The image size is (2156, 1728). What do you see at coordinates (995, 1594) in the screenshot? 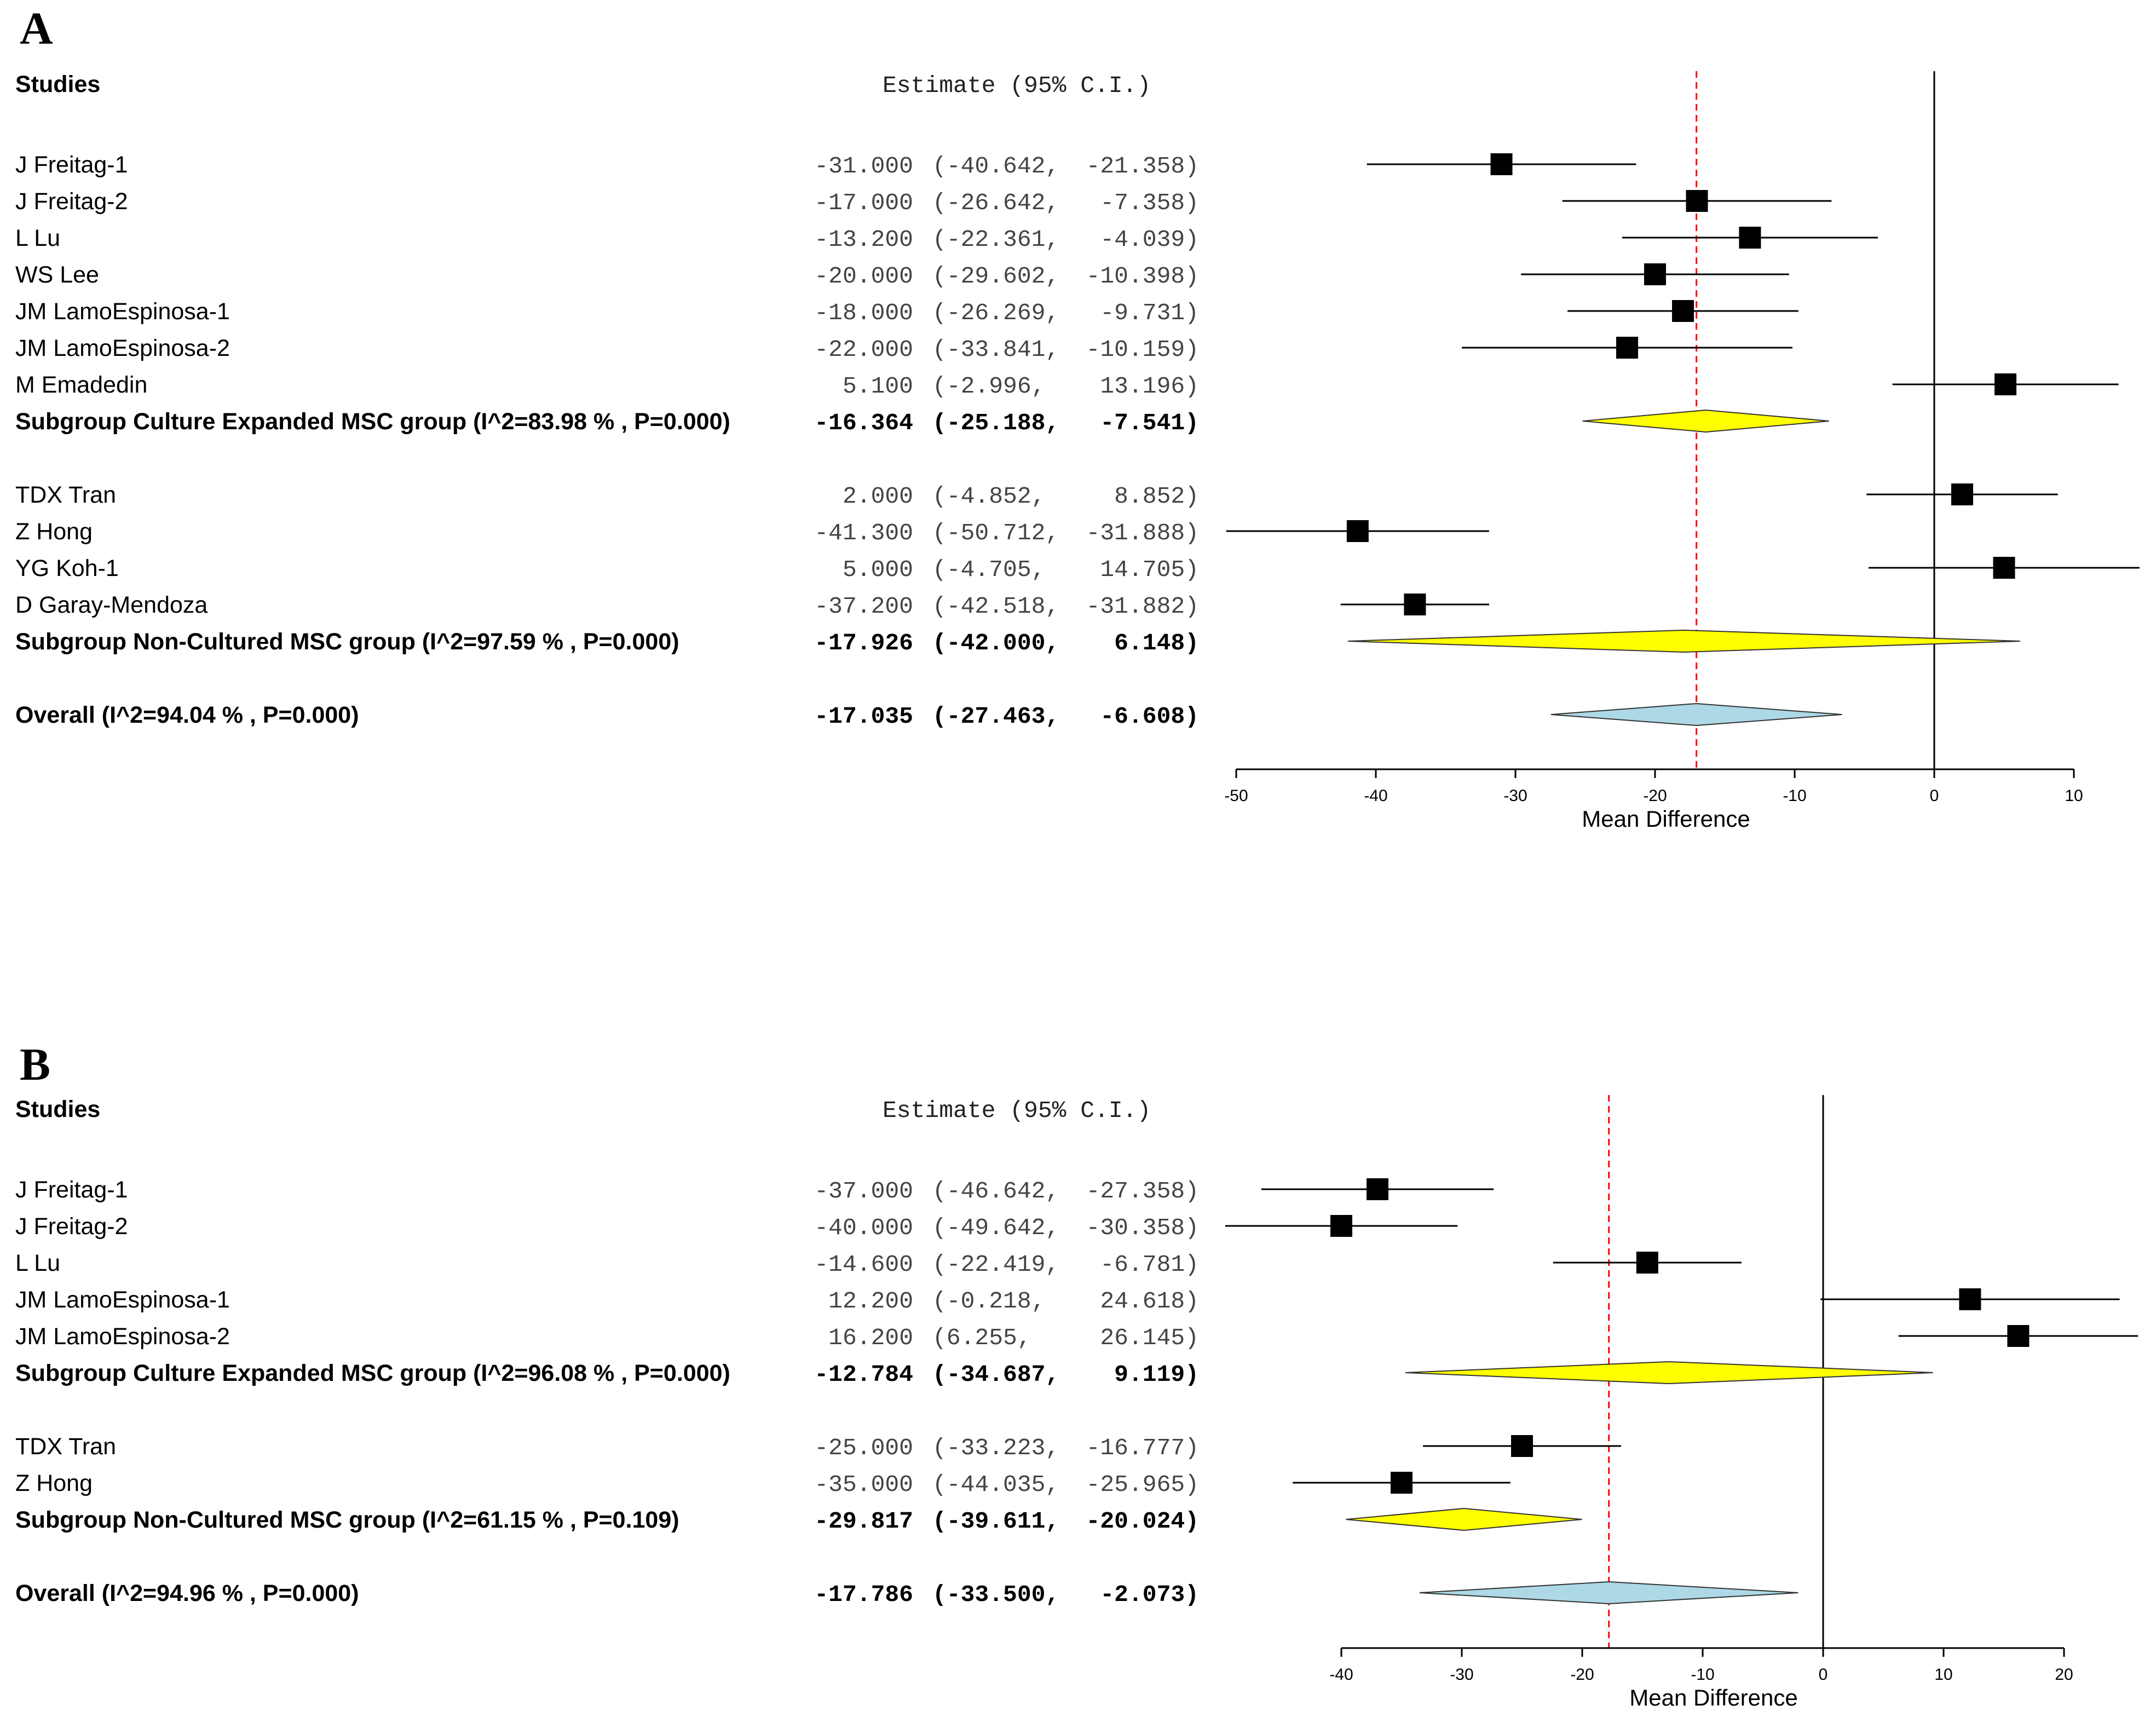
I see `panel-b-row-ci-lower: (-33.500,` at bounding box center [995, 1594].